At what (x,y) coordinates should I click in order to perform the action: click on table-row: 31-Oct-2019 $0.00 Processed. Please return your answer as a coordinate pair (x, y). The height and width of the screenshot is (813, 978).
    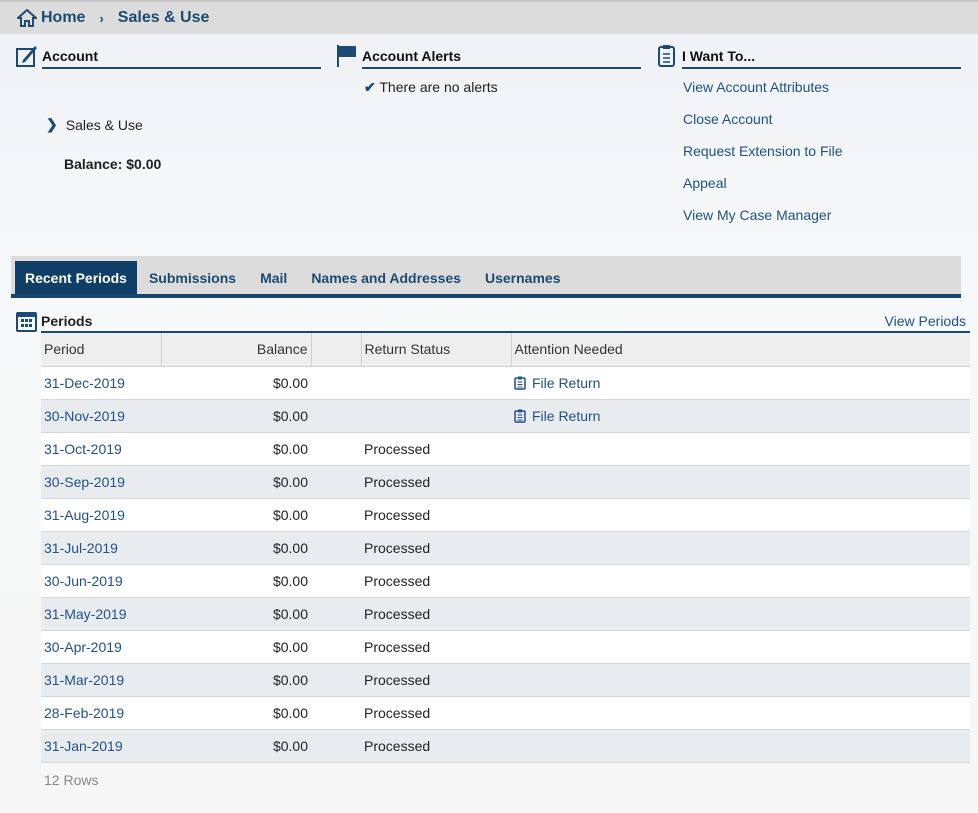
    Looking at the image, I should click on (505, 449).